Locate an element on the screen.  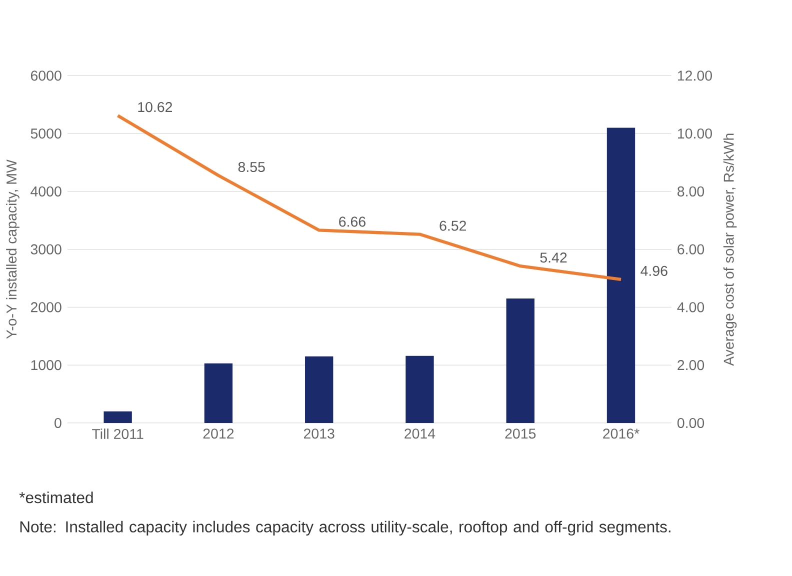
y2-tick-label: 12.00 is located at coordinates (695, 75).